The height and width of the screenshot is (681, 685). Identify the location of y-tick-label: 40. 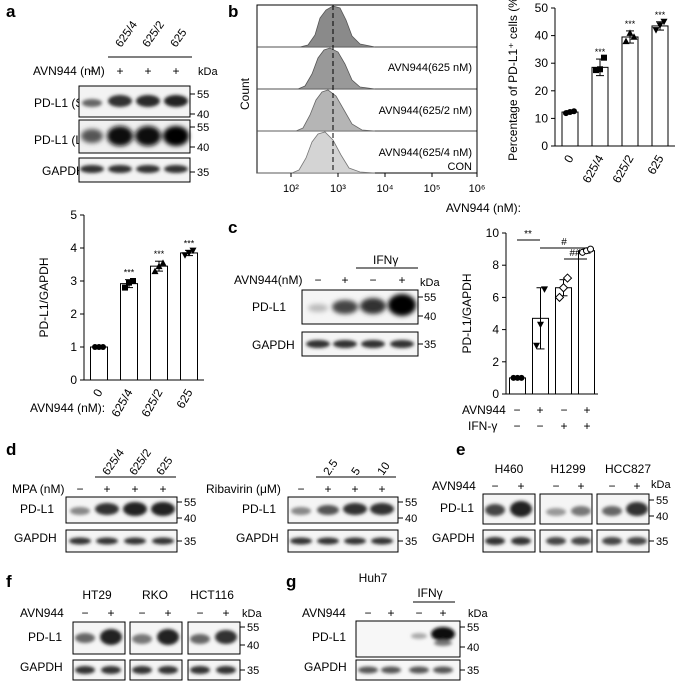
(542, 36).